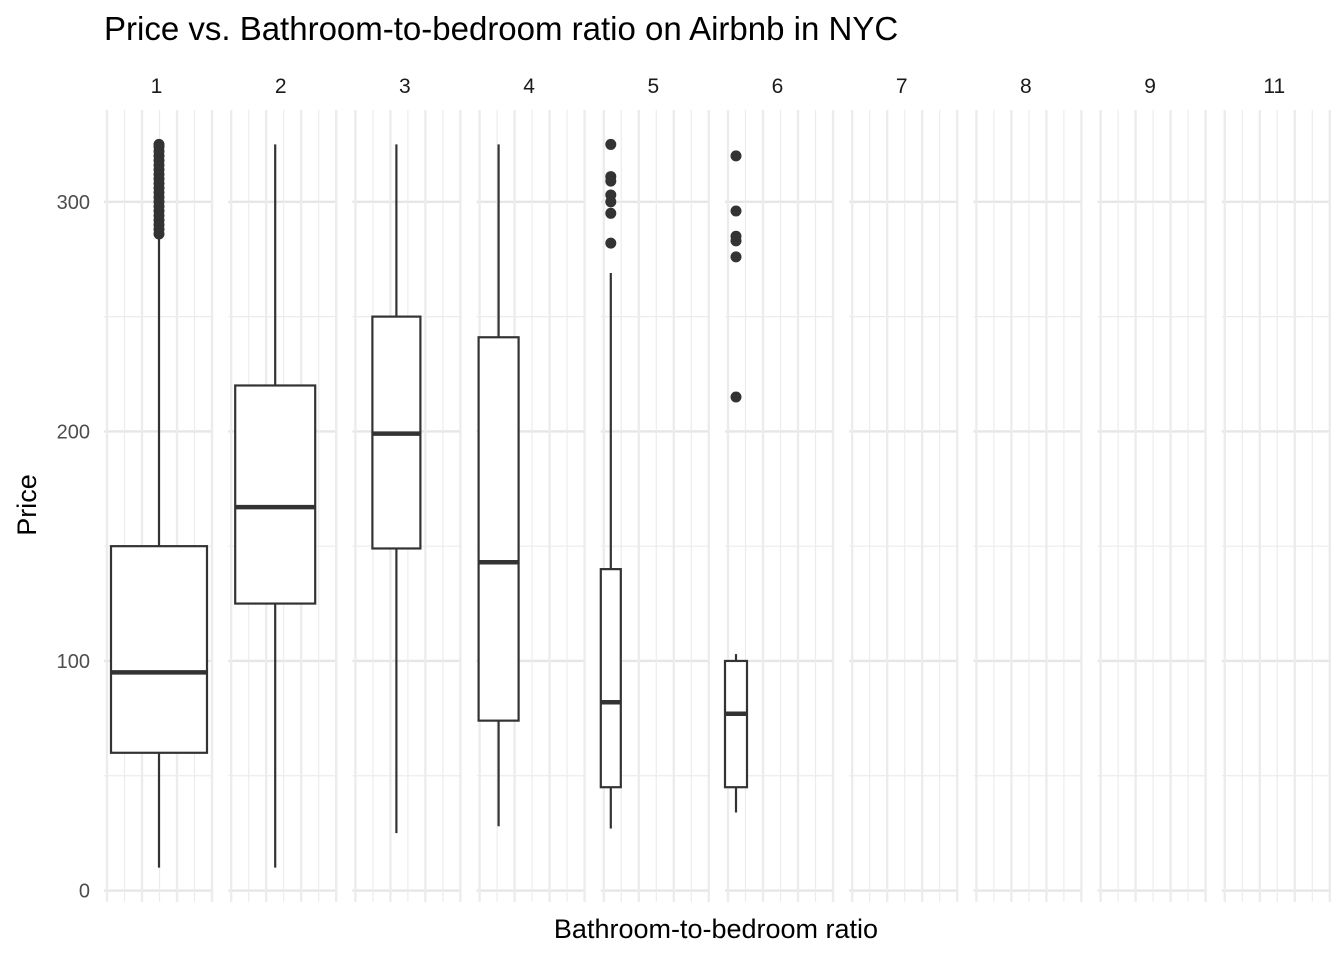 This screenshot has height=960, width=1344. What do you see at coordinates (716, 929) in the screenshot?
I see `x-axis-label: Bathroom-to-bedroom ratio` at bounding box center [716, 929].